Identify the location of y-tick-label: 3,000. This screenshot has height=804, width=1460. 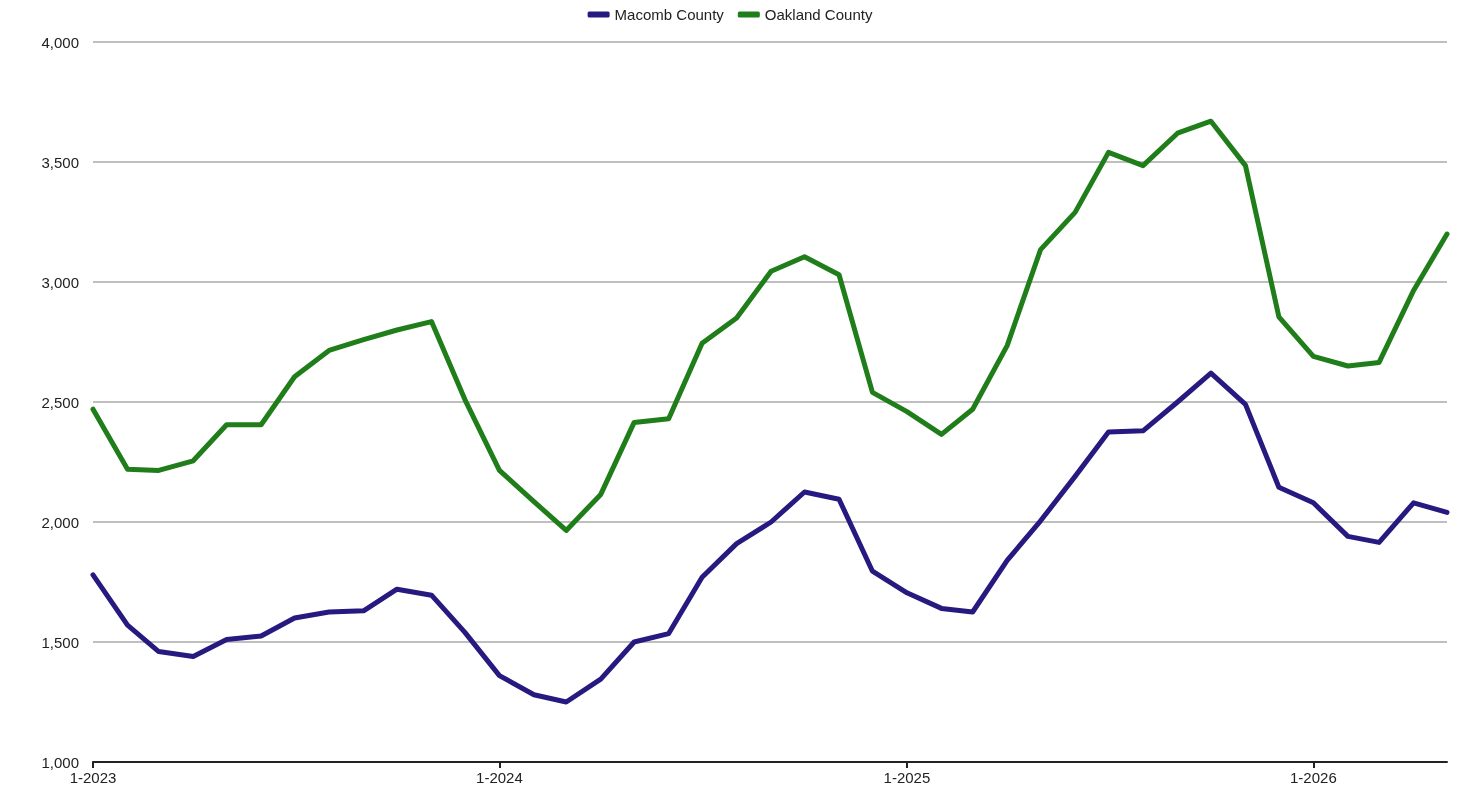
(60, 282).